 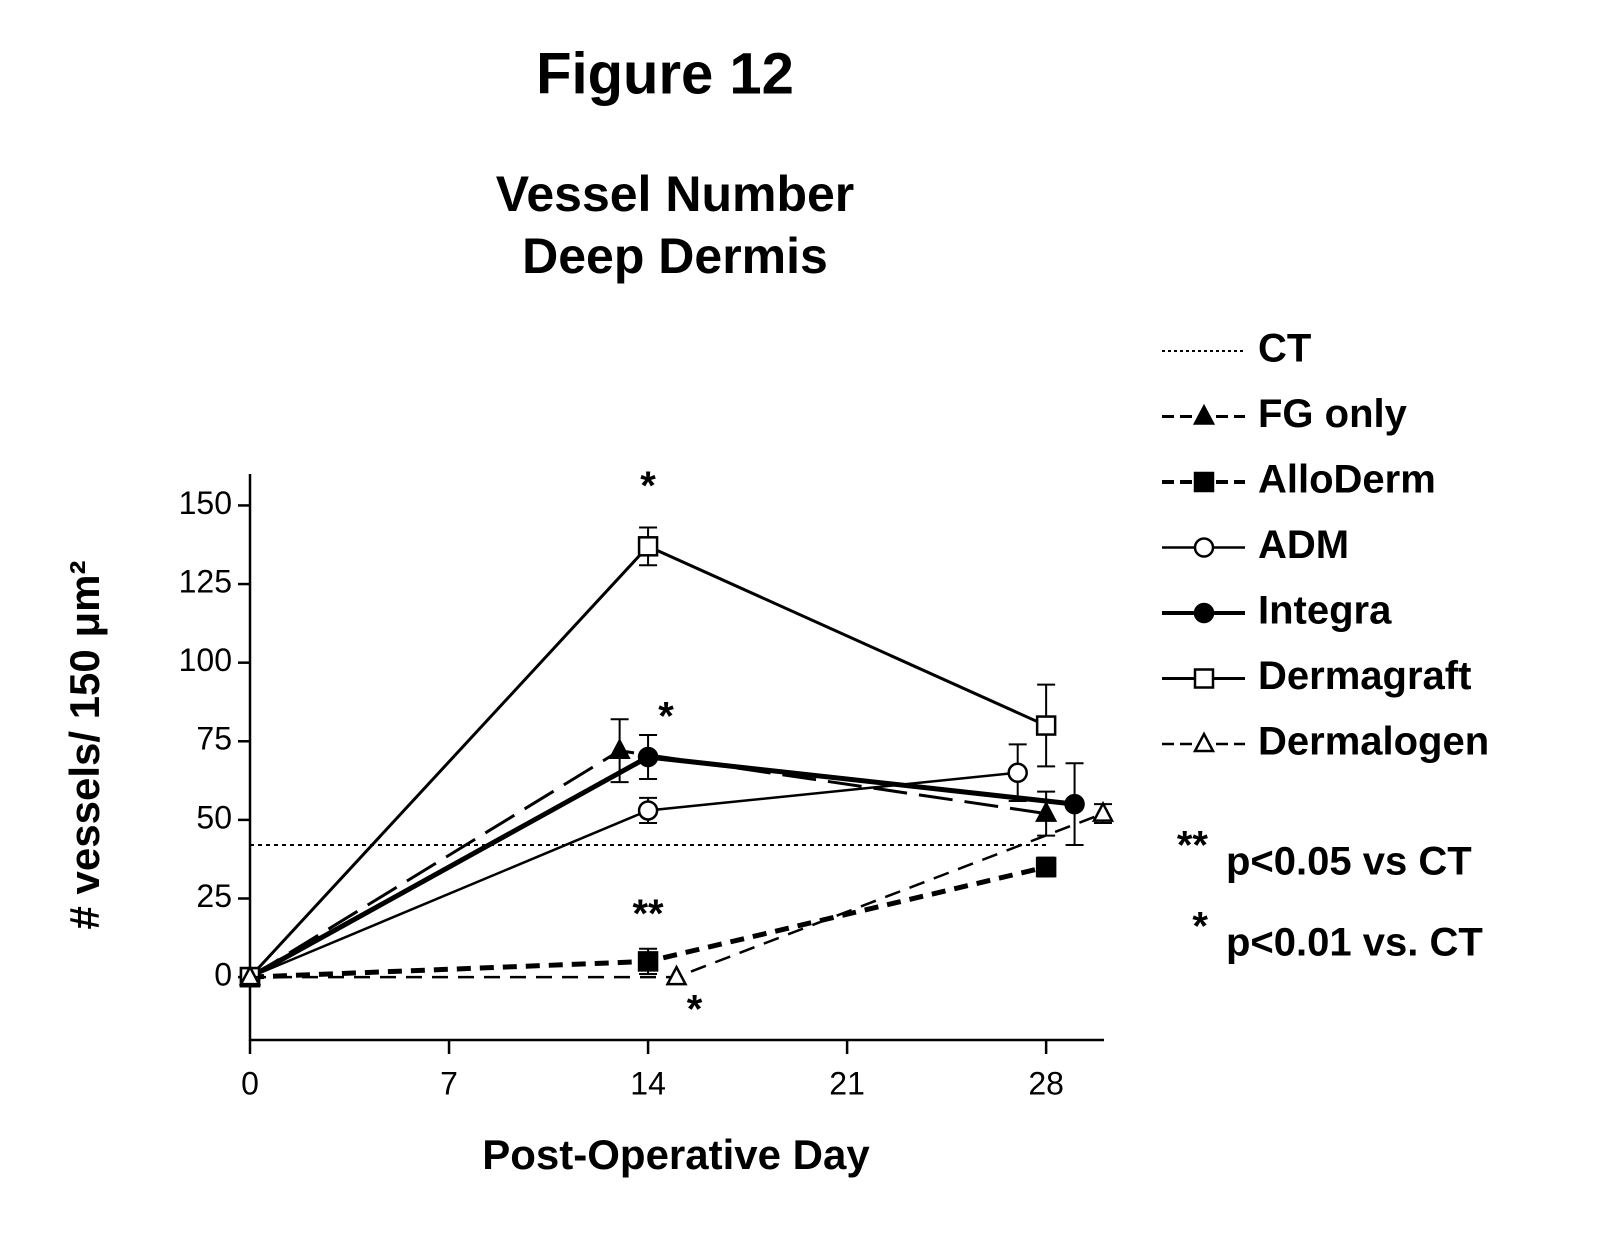 I want to click on x-tick-label: 0, so click(x=250, y=1083).